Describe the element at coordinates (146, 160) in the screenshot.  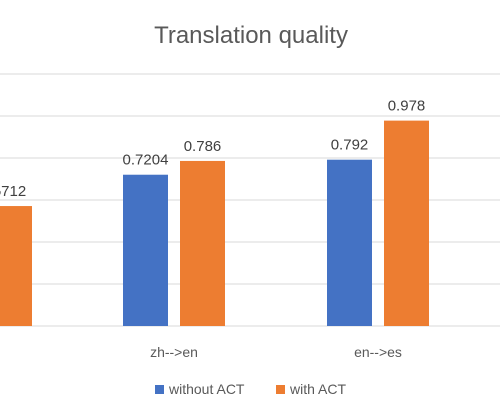
I see `data-label: 0.7204` at that location.